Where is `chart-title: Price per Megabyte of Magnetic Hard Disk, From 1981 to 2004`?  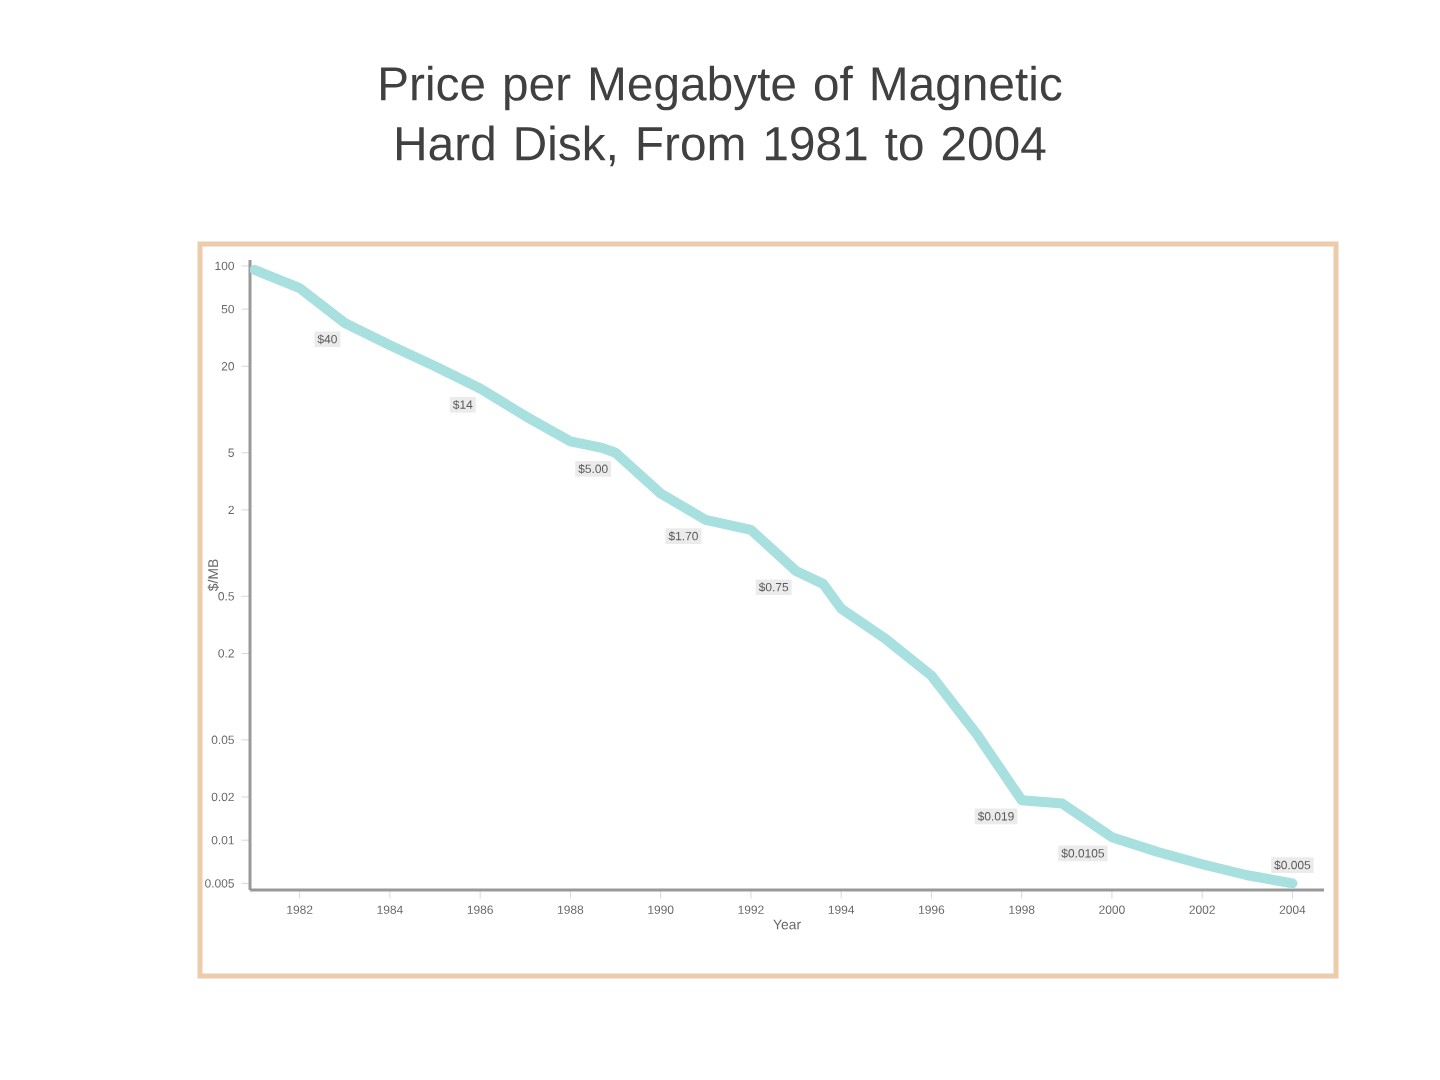 chart-title: Price per Megabyte of Magnetic Hard Disk, From 1981 to 2004 is located at coordinates (721, 116).